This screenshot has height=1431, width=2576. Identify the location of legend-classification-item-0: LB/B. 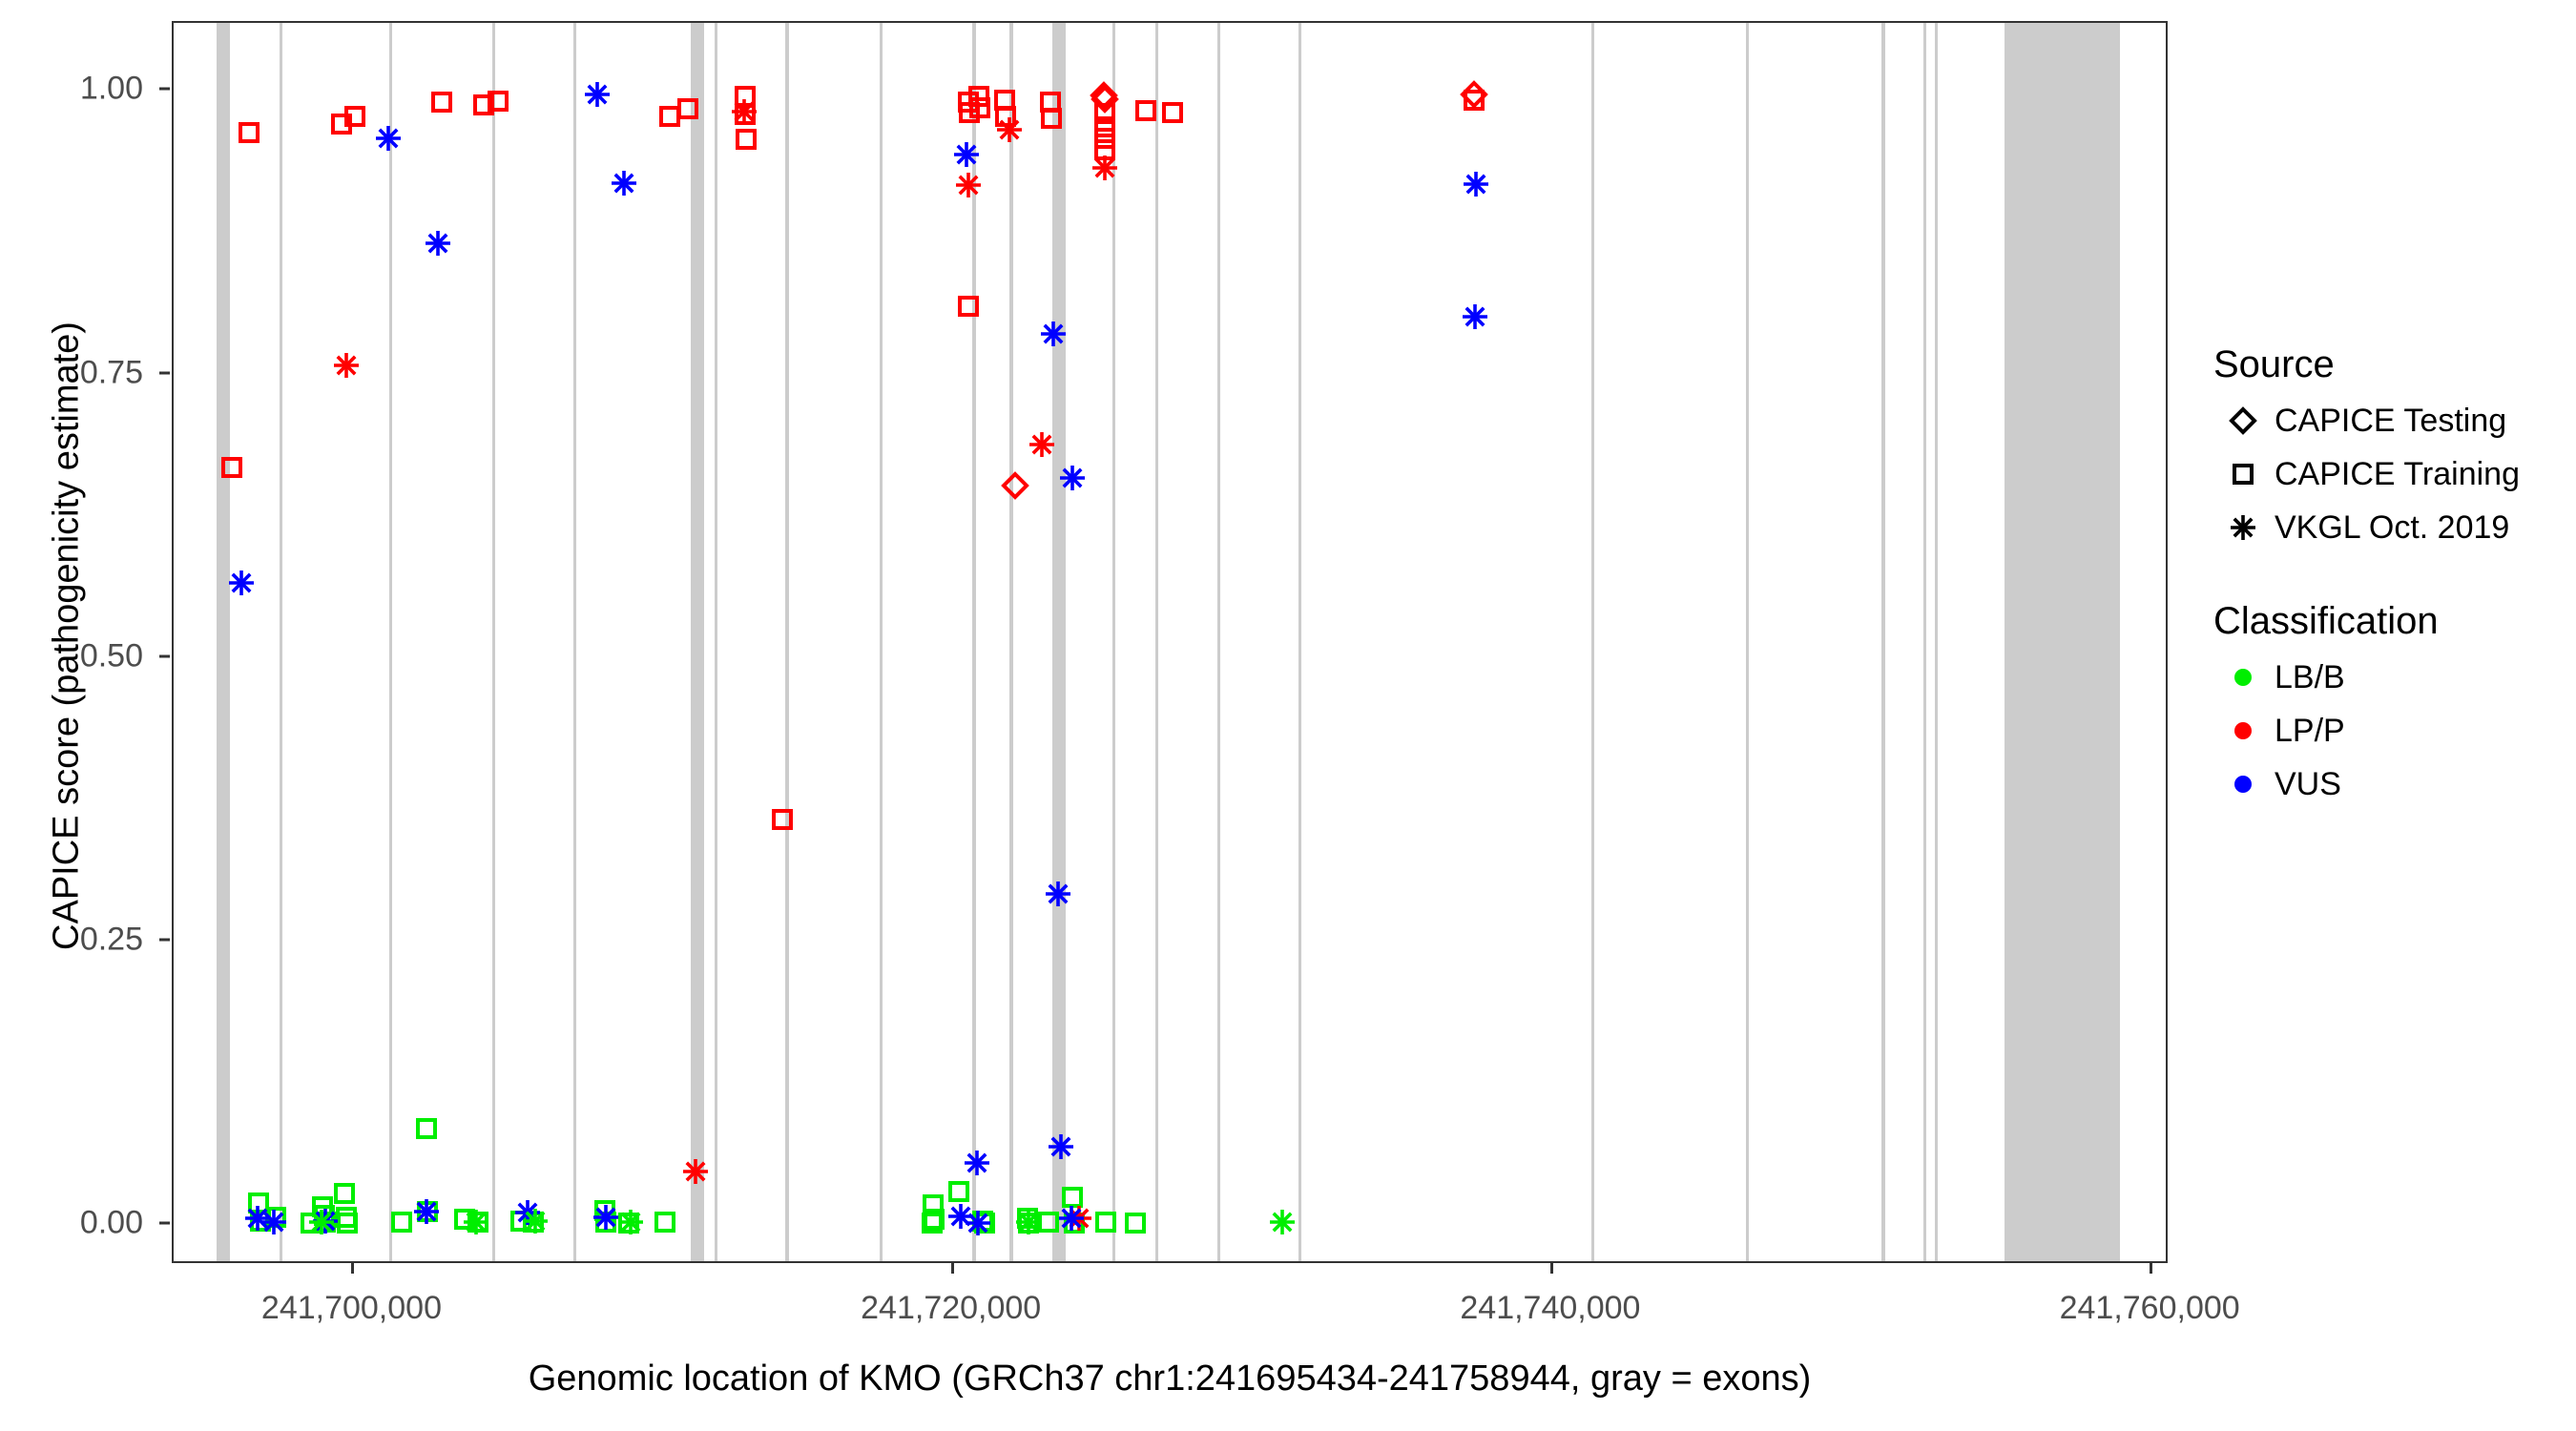
(2394, 677).